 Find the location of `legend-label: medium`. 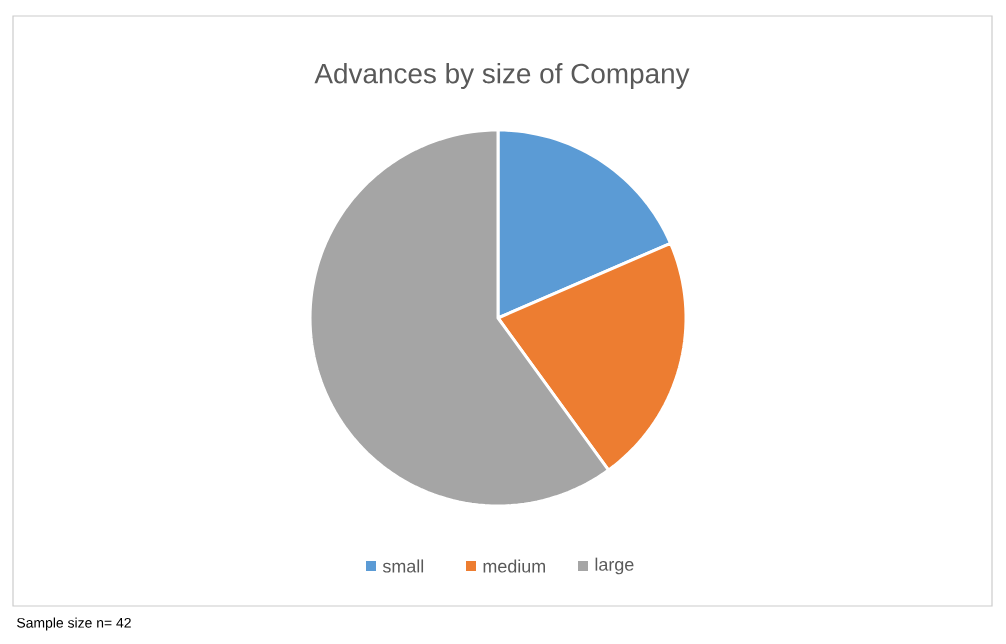

legend-label: medium is located at coordinates (514, 566).